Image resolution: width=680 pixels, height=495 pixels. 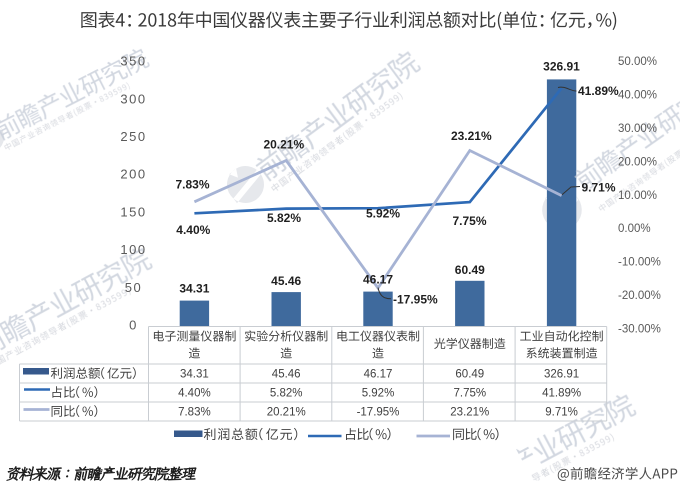 I want to click on svg-text: 50, so click(x=133, y=287).